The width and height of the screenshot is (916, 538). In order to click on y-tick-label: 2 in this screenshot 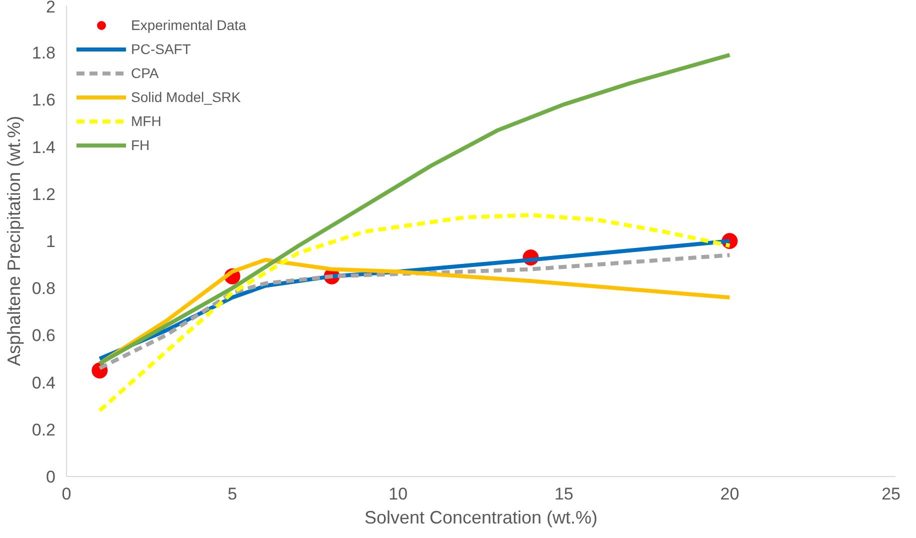, I will do `click(51, 8)`.